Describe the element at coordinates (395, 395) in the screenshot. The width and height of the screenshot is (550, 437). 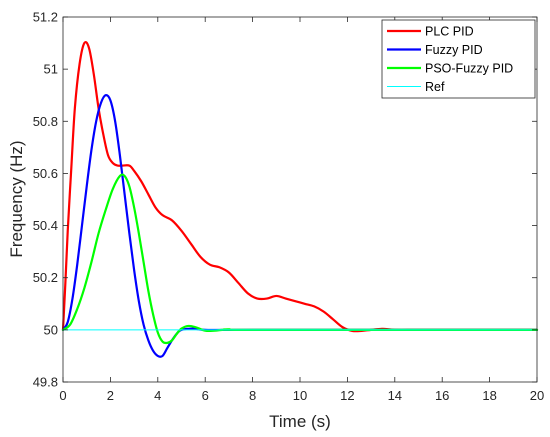
I see `x-tick-label: 14` at that location.